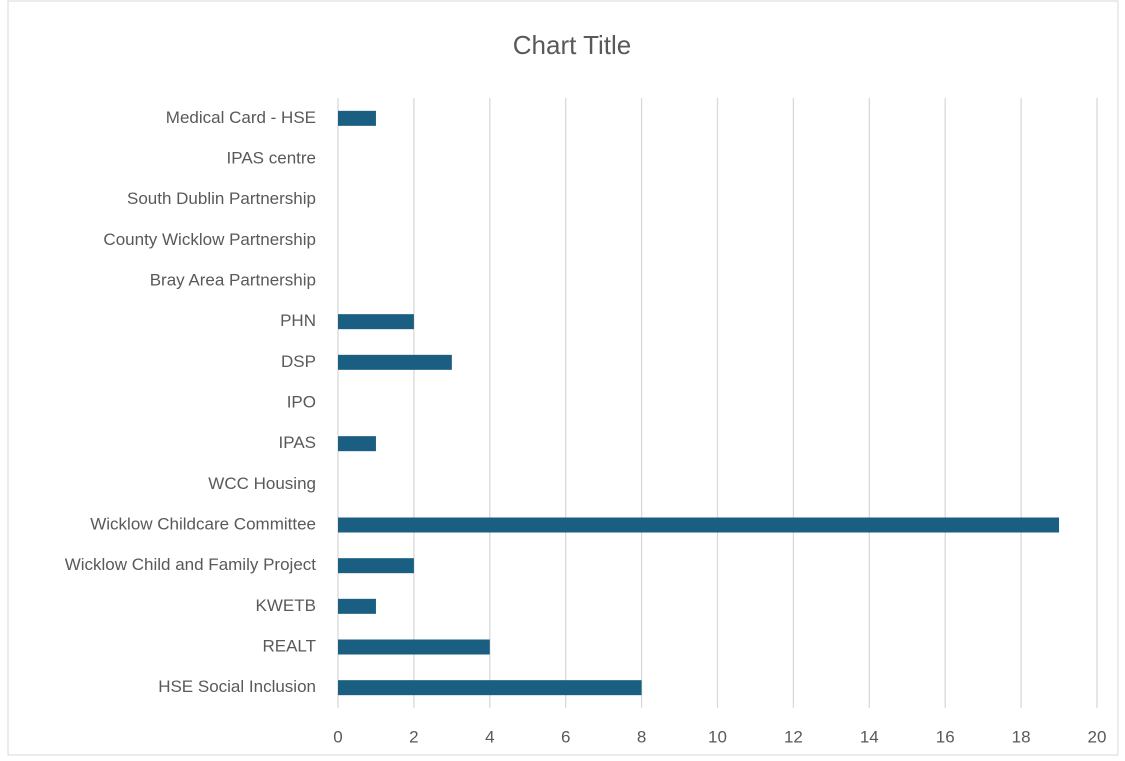  Describe the element at coordinates (262, 483) in the screenshot. I see `y-tick-label: WCC Housing` at that location.